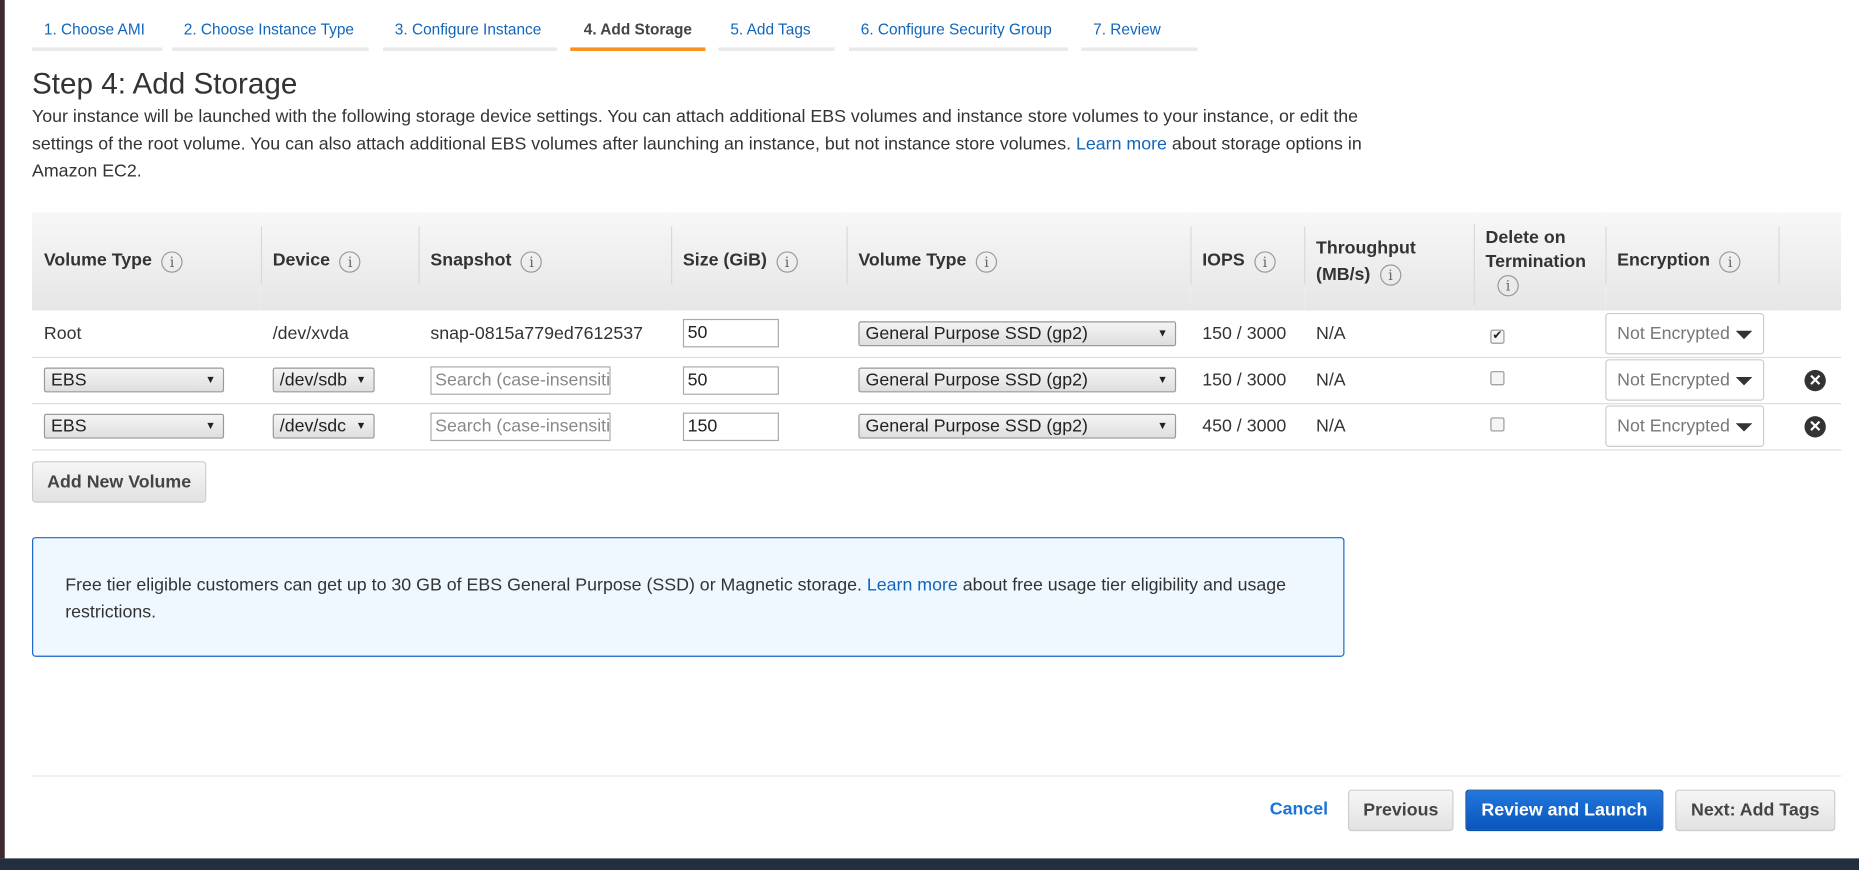 The image size is (1859, 870). I want to click on next-add-tags-button: Next: Add Tags, so click(1755, 810).